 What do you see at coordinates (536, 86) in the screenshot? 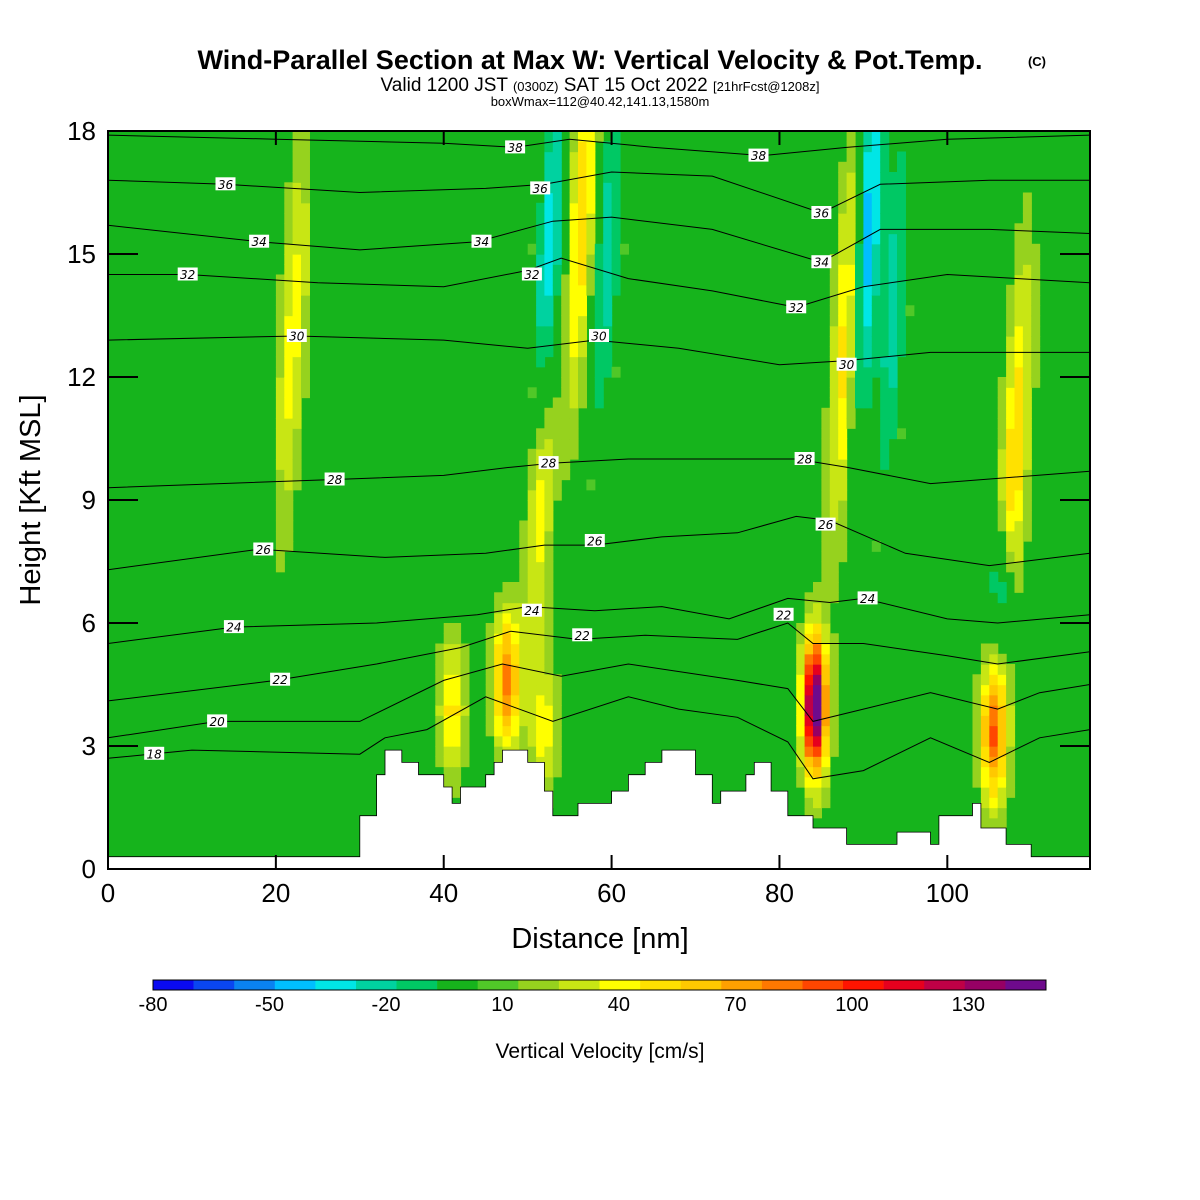
I see `valid-utc: (0300Z)` at bounding box center [536, 86].